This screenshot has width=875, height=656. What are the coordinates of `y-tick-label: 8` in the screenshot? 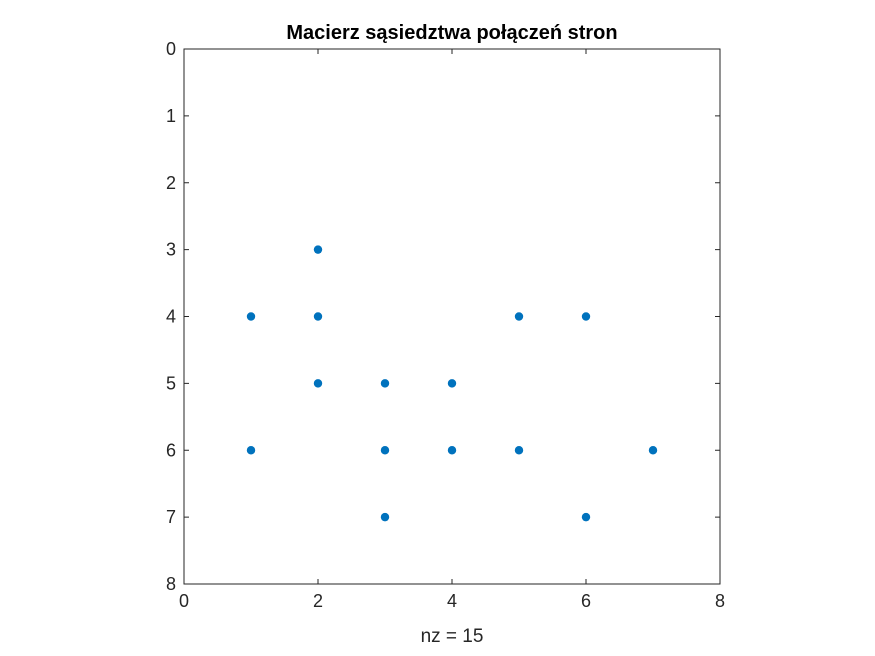 It's located at (171, 584).